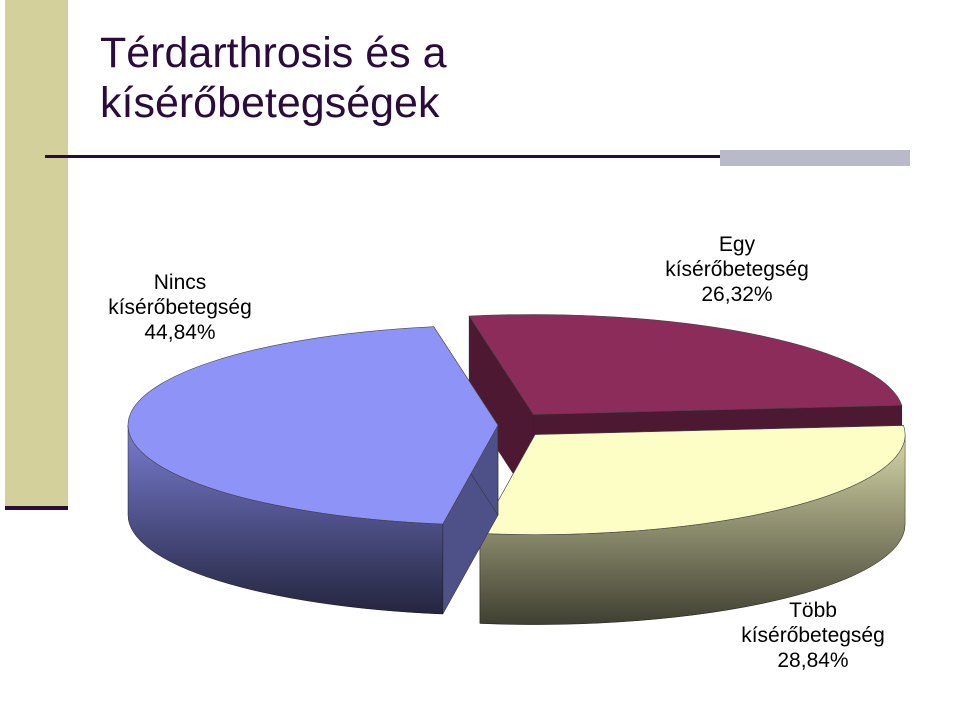  I want to click on value-label: 26,32%, so click(737, 294).